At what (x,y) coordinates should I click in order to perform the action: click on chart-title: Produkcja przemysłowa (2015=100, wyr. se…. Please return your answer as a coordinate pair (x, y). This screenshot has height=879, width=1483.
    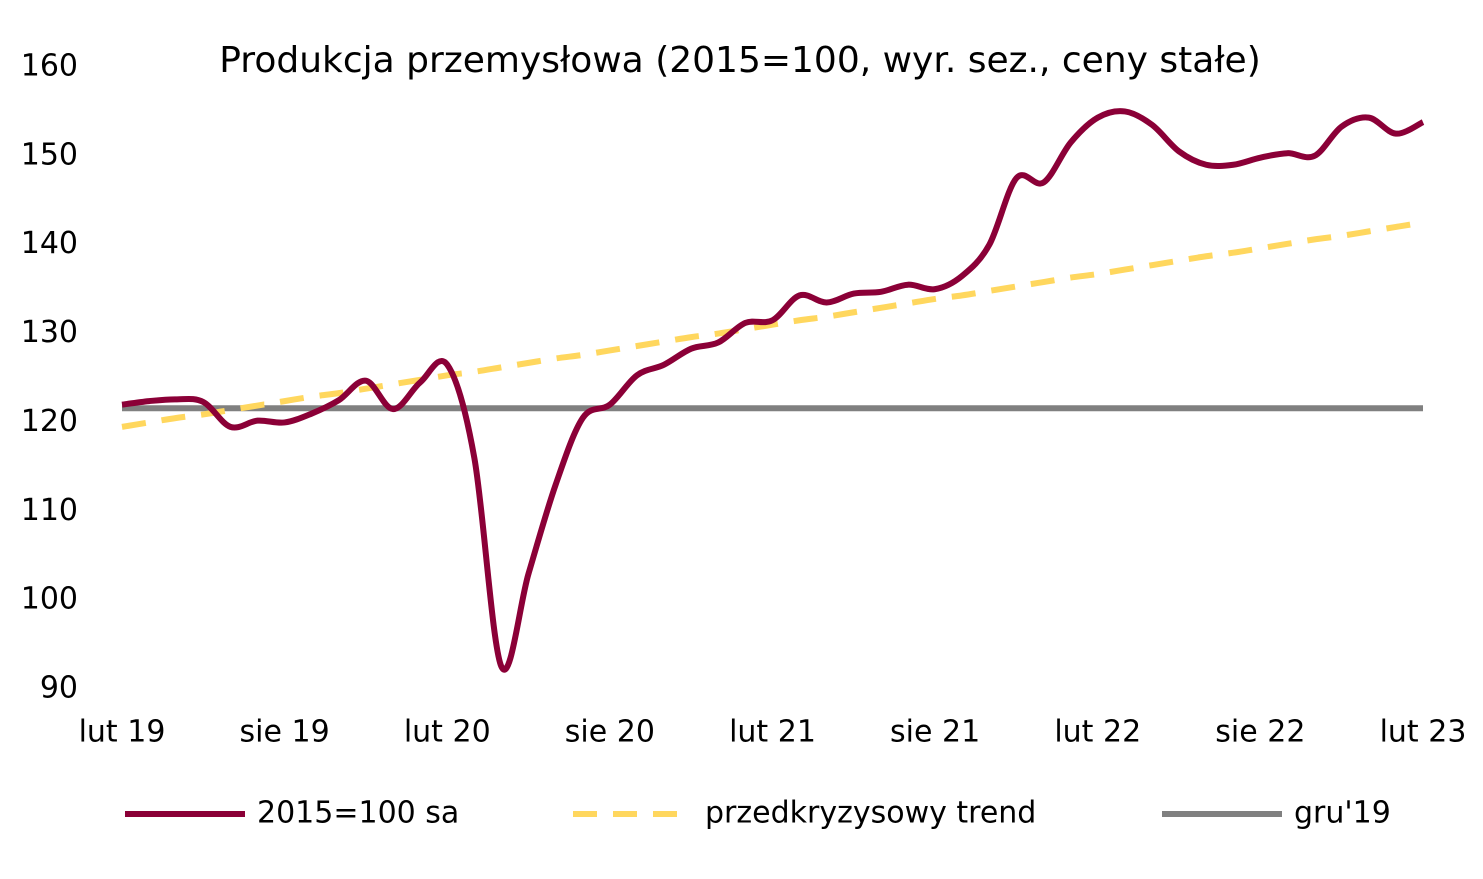
    Looking at the image, I should click on (740, 60).